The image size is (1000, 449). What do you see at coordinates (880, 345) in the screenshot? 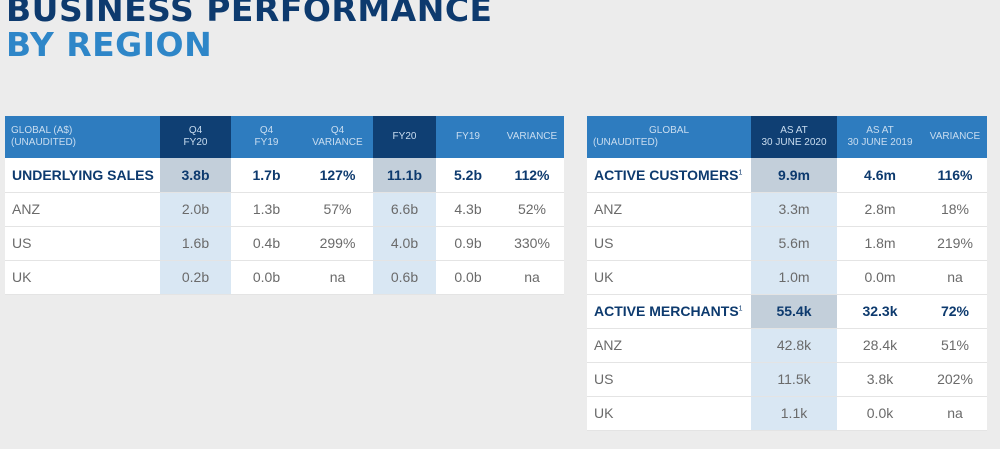
I see `cell-2019: 28.4k` at bounding box center [880, 345].